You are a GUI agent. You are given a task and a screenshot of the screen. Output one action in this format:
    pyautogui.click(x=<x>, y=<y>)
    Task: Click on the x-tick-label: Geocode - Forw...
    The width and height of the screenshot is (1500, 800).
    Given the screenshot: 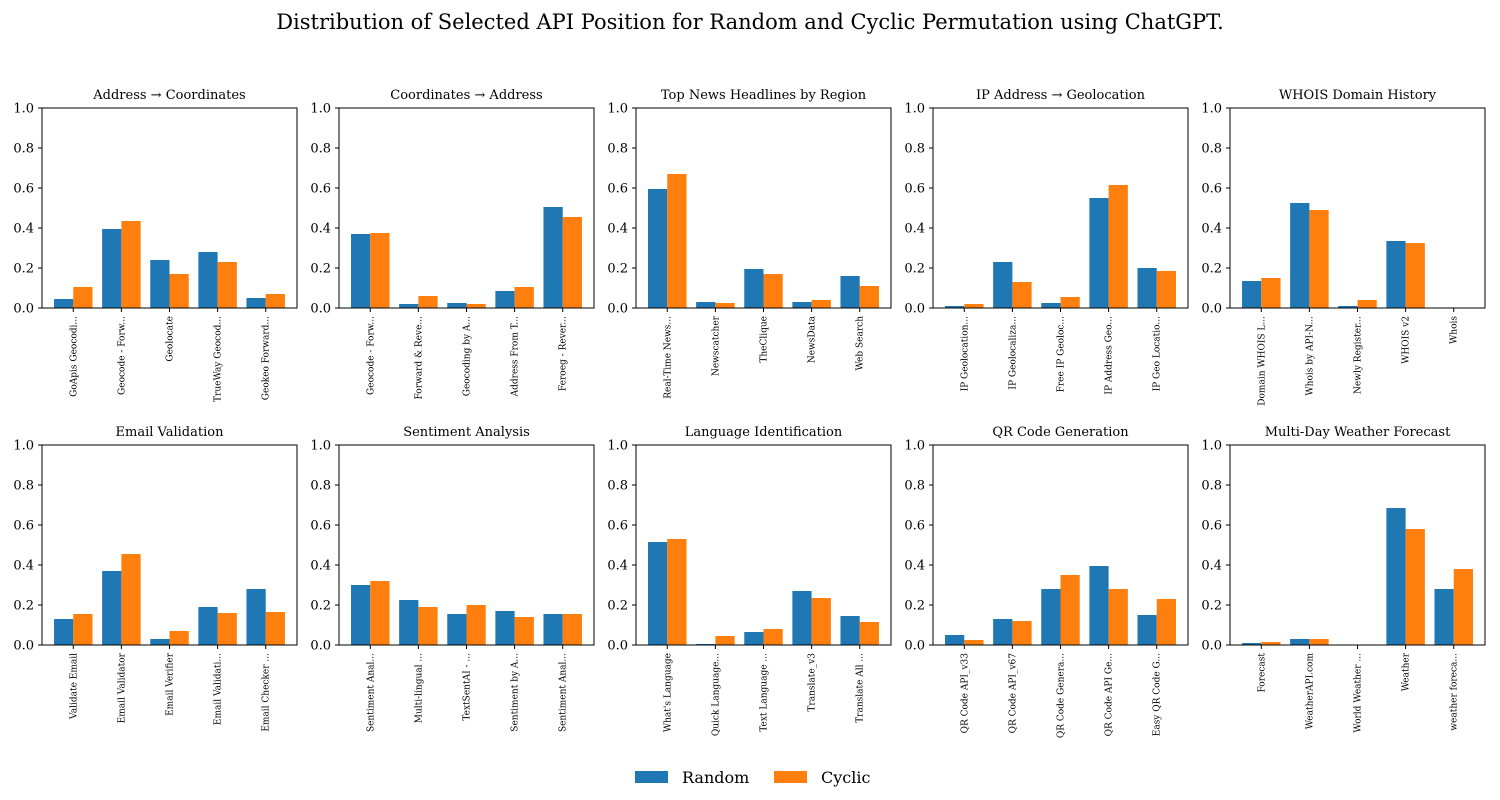 What is the action you would take?
    pyautogui.click(x=371, y=355)
    